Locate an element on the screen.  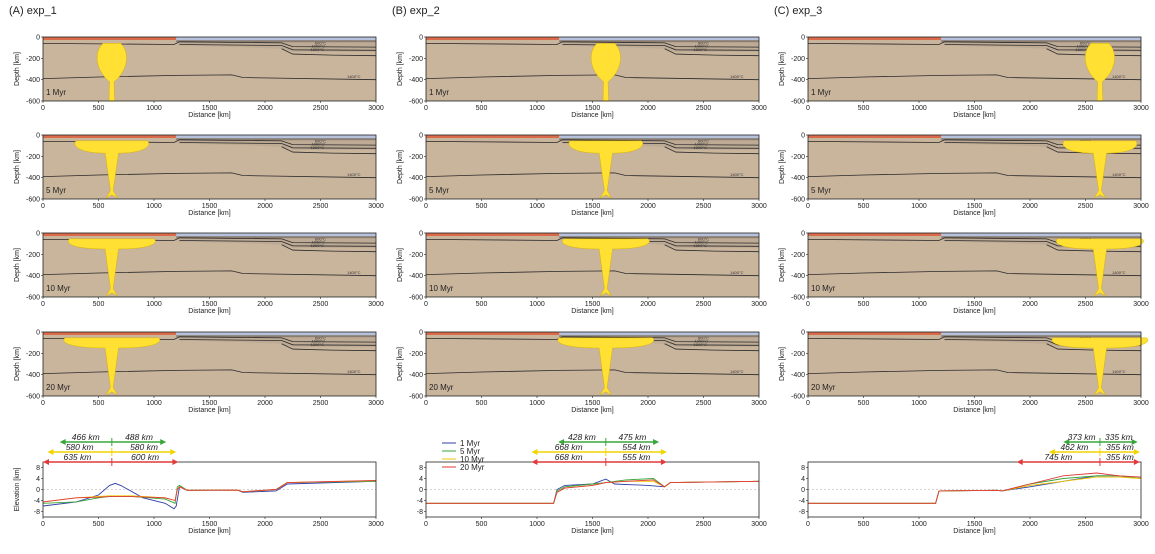
y-tick-label: 0 is located at coordinates (803, 38).